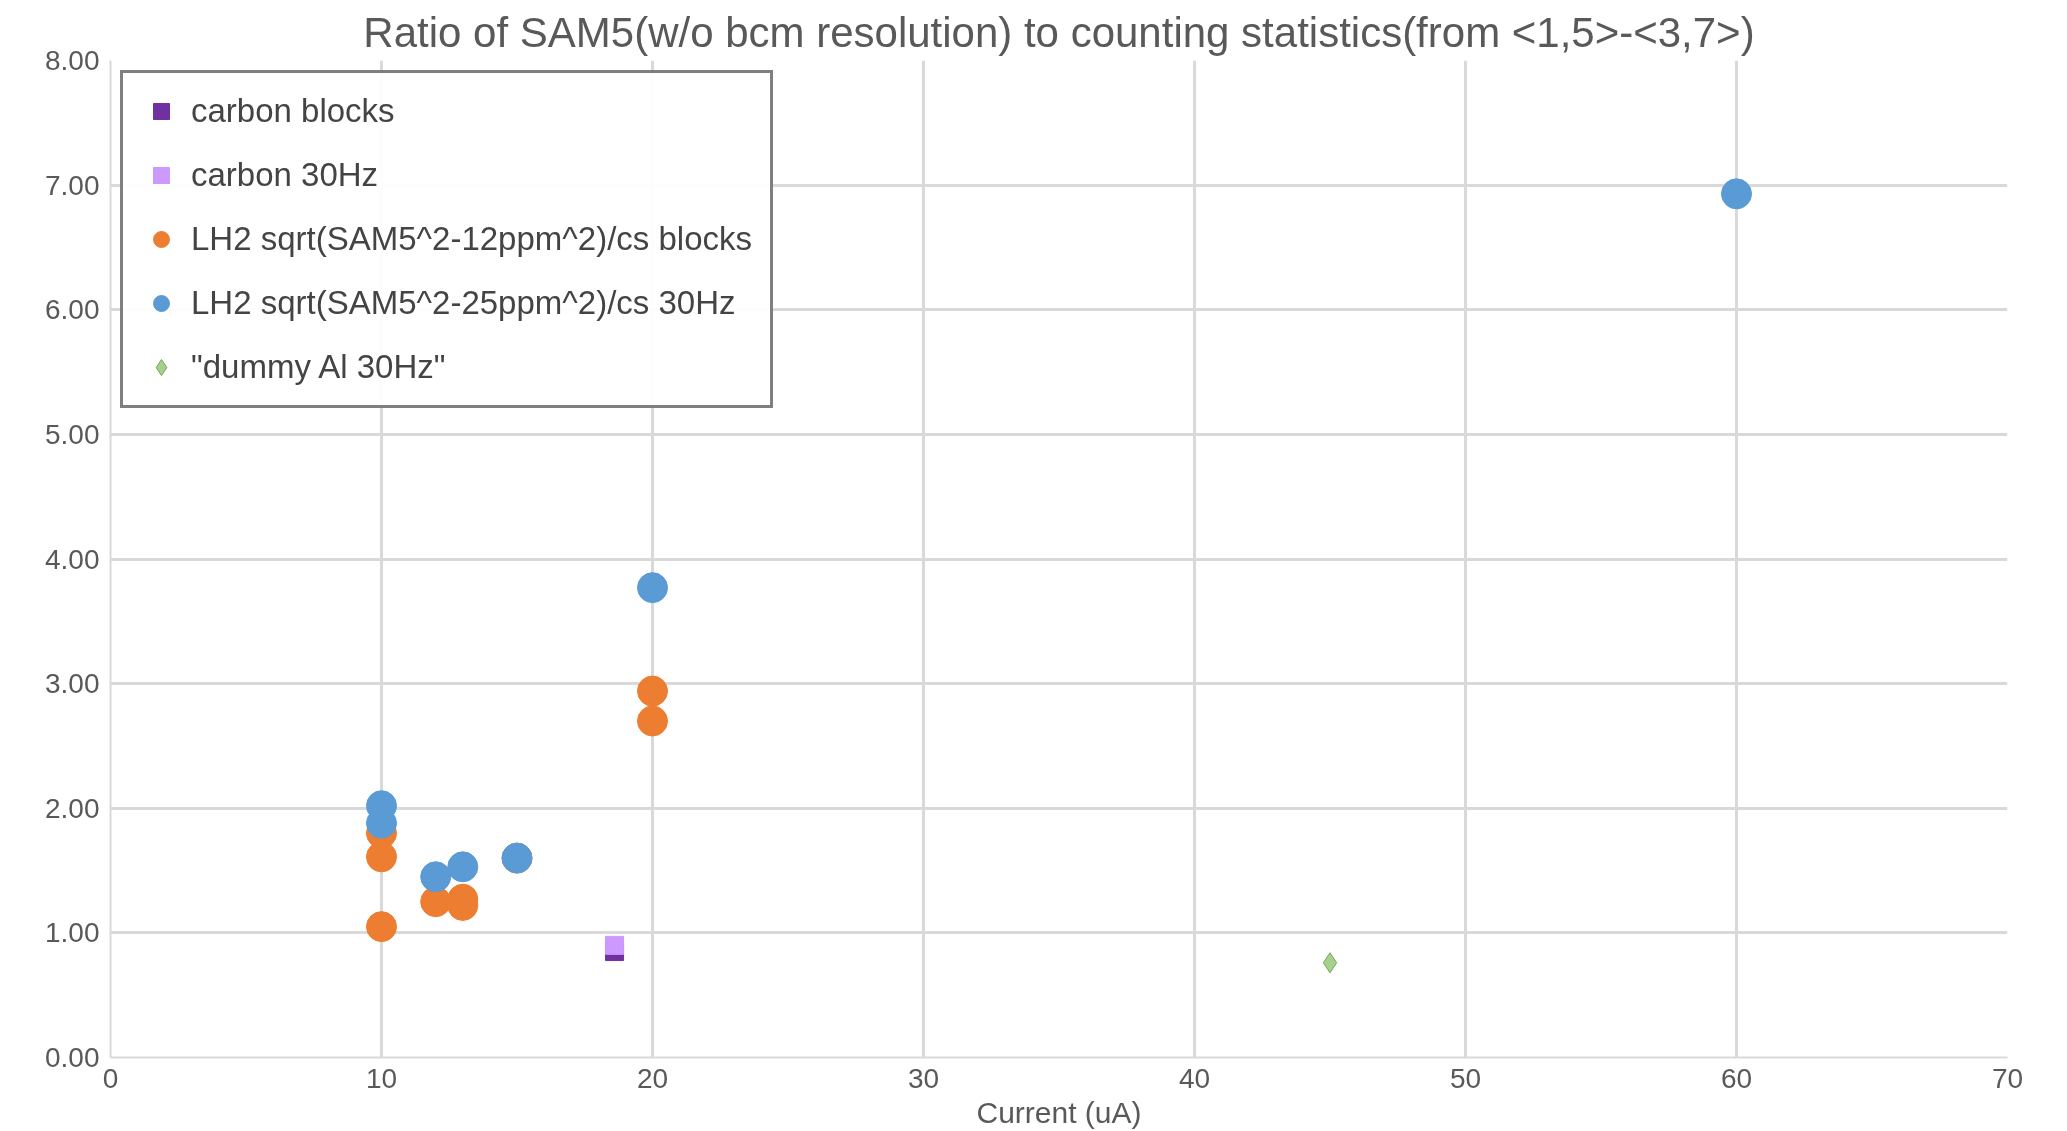 Image resolution: width=2067 pixels, height=1131 pixels. What do you see at coordinates (1059, 32) in the screenshot?
I see `chart-title: Ratio of SAM5(w/o bcm resolution) to counting statistics(from <1,5>-<3,7>)` at bounding box center [1059, 32].